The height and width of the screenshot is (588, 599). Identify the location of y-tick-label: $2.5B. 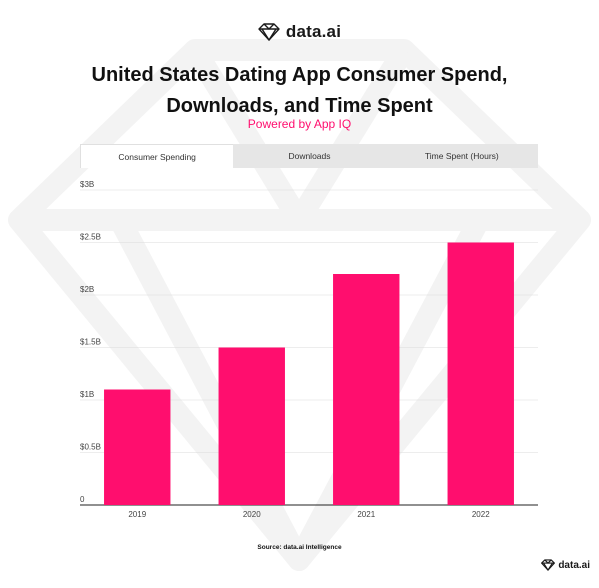
(90, 237).